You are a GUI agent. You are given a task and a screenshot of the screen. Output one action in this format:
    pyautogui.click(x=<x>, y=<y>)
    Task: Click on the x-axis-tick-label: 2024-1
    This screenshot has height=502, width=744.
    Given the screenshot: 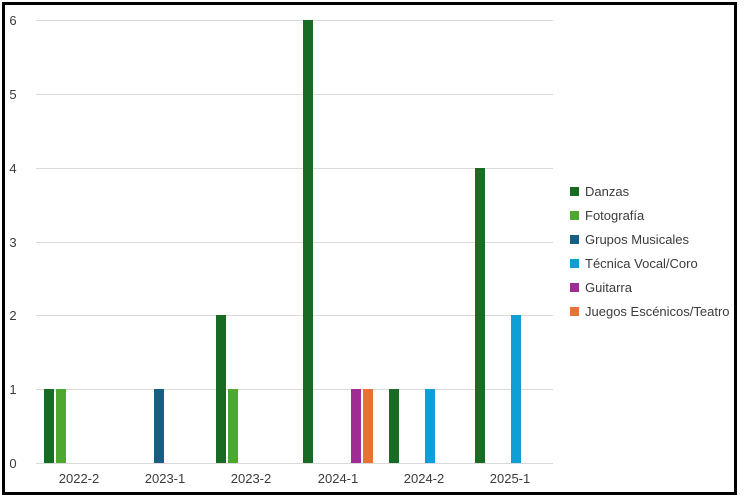 What is the action you would take?
    pyautogui.click(x=338, y=478)
    